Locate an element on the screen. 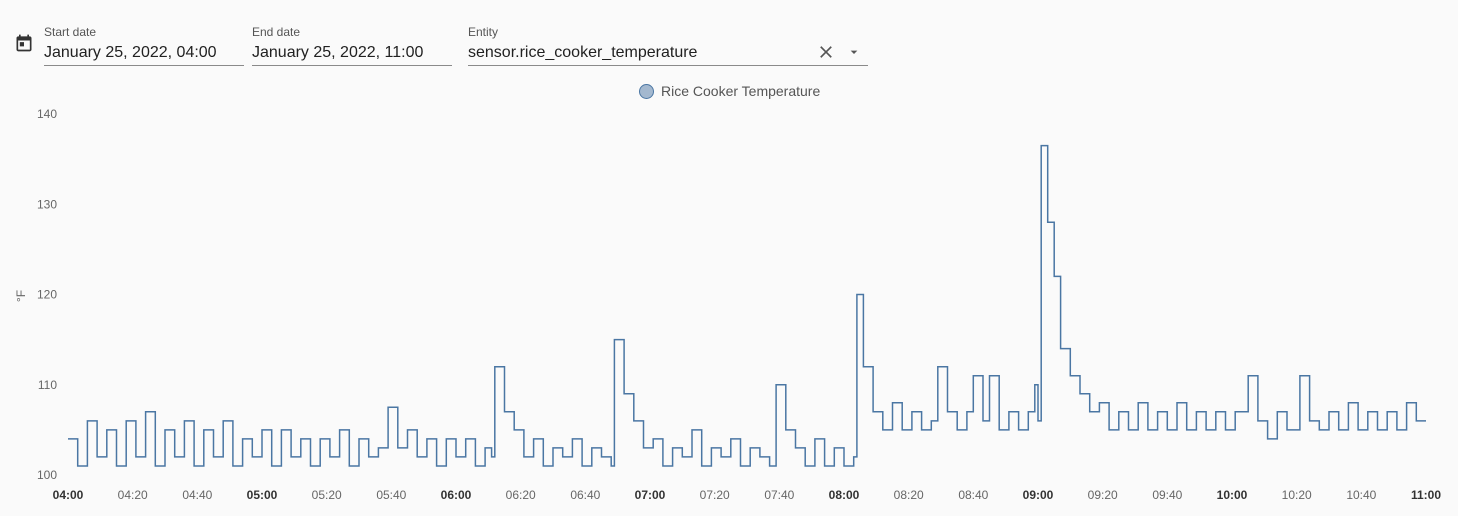 The width and height of the screenshot is (1458, 516). entity-field: Entity sensor.rice_cooker_temperature is located at coordinates (668, 45).